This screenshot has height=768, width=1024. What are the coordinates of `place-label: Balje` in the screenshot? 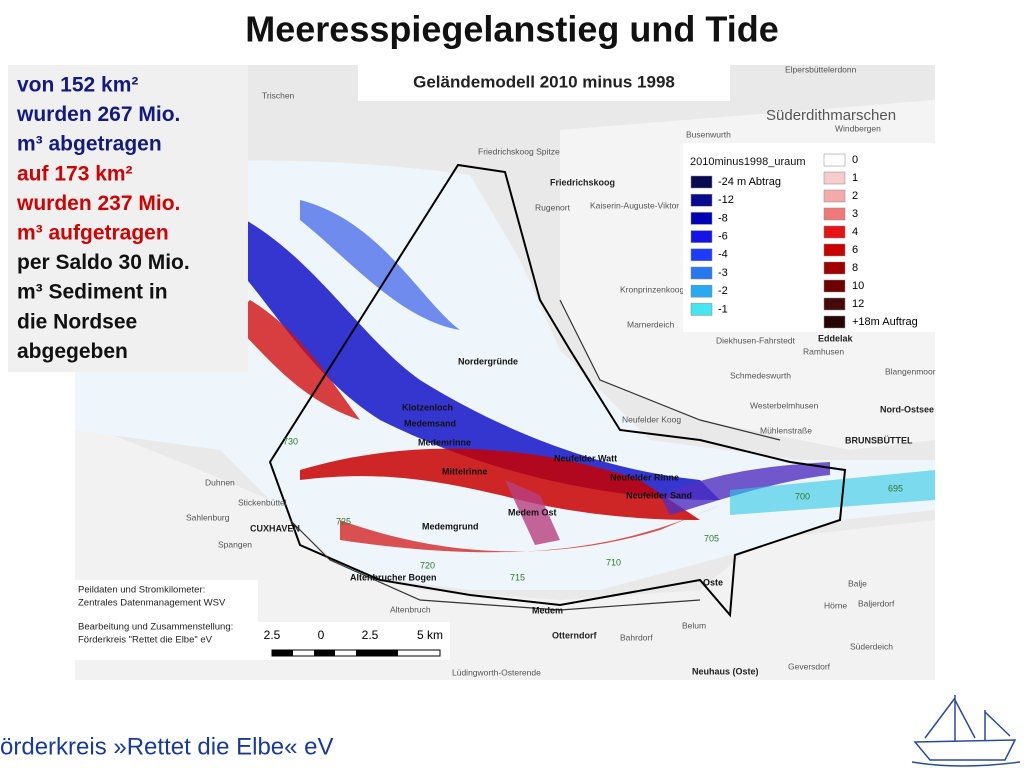 It's located at (857, 583).